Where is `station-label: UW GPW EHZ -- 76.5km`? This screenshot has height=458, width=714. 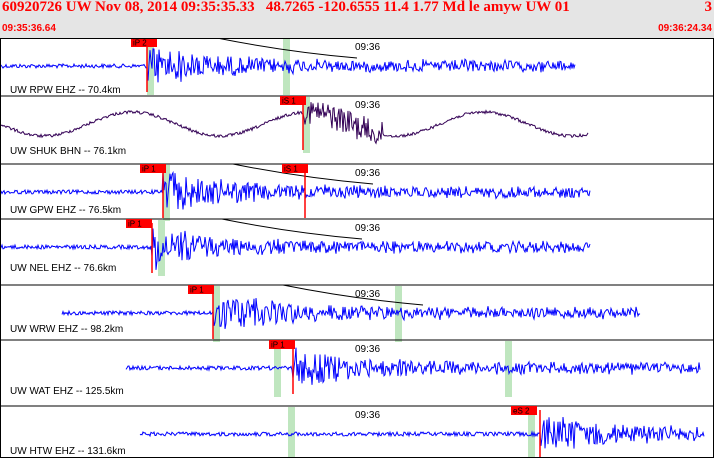
station-label: UW GPW EHZ -- 76.5km is located at coordinates (65, 210).